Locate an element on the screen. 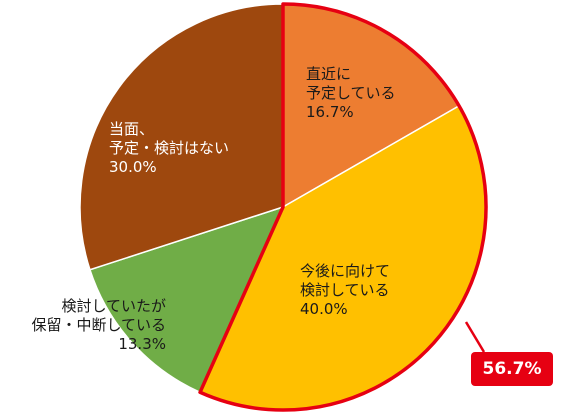  slice-label-line: 当面、 is located at coordinates (132, 129).